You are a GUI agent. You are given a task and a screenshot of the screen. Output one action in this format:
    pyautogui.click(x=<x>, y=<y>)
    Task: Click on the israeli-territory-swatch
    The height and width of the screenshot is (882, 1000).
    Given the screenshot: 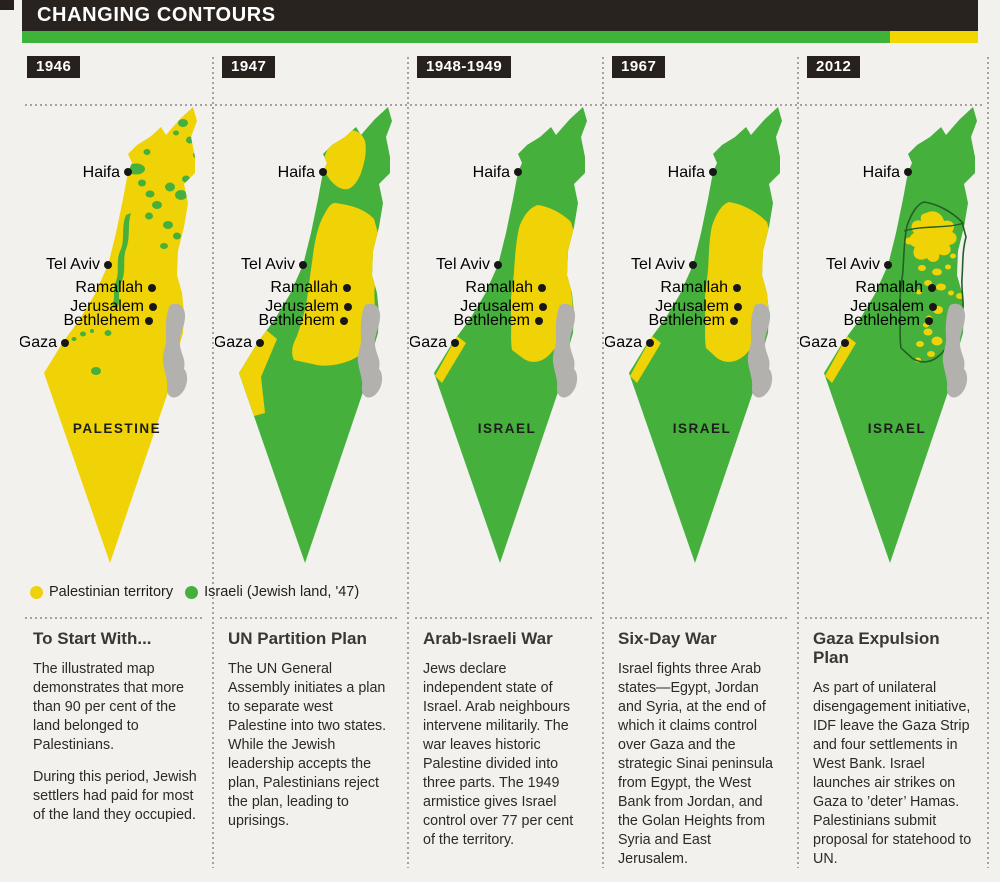 What is the action you would take?
    pyautogui.click(x=192, y=592)
    